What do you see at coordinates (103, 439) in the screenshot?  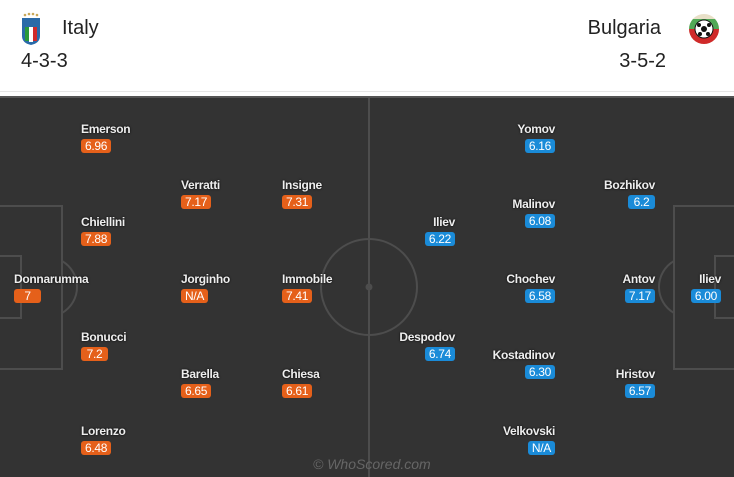 I see `home-player: Lorenzo 6.48` at bounding box center [103, 439].